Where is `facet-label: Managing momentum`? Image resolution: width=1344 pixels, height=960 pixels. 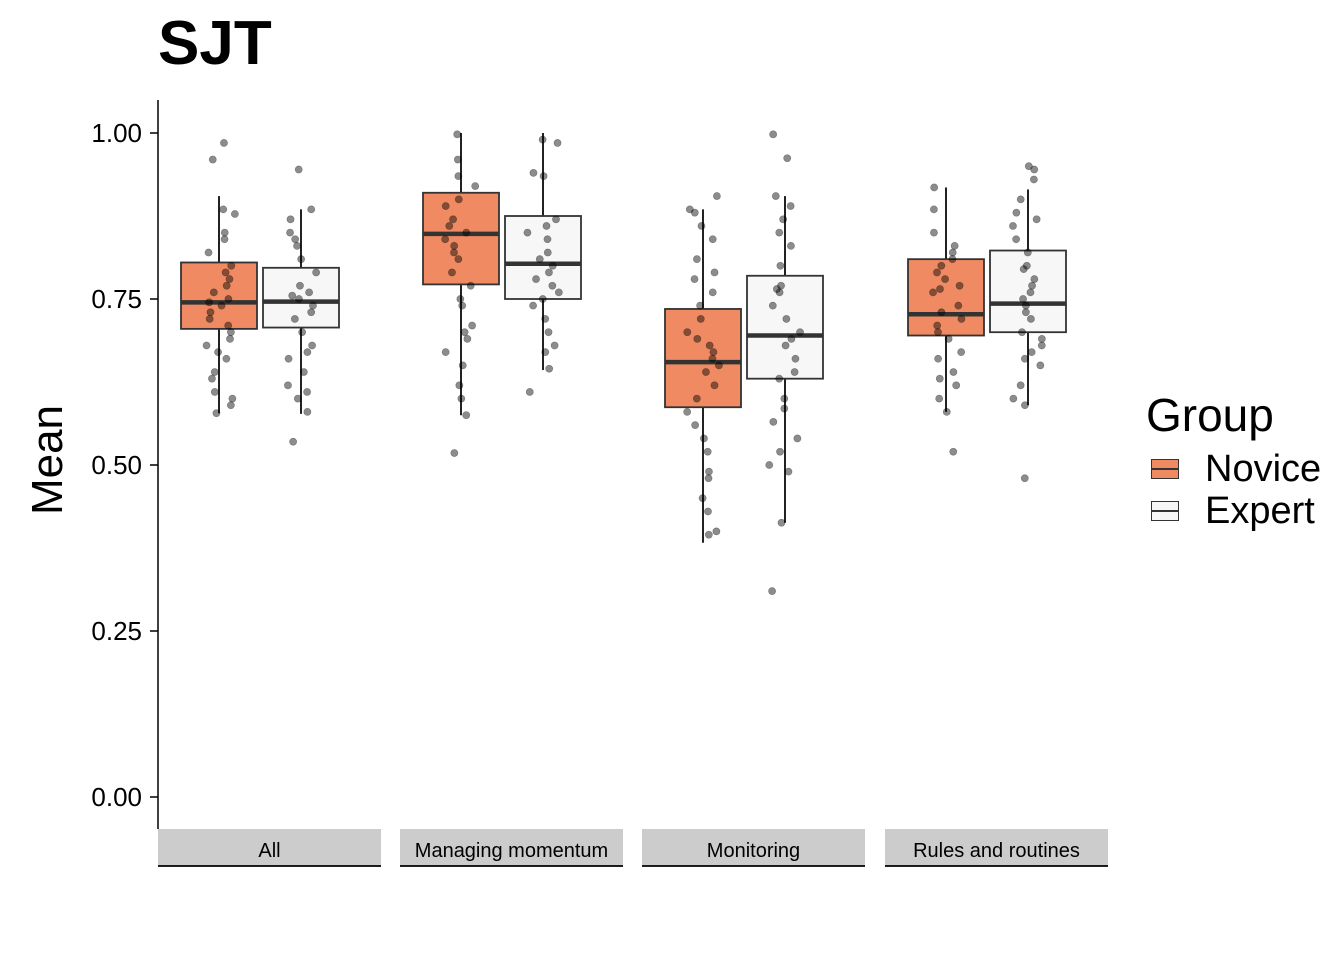 facet-label: Managing momentum is located at coordinates (511, 851).